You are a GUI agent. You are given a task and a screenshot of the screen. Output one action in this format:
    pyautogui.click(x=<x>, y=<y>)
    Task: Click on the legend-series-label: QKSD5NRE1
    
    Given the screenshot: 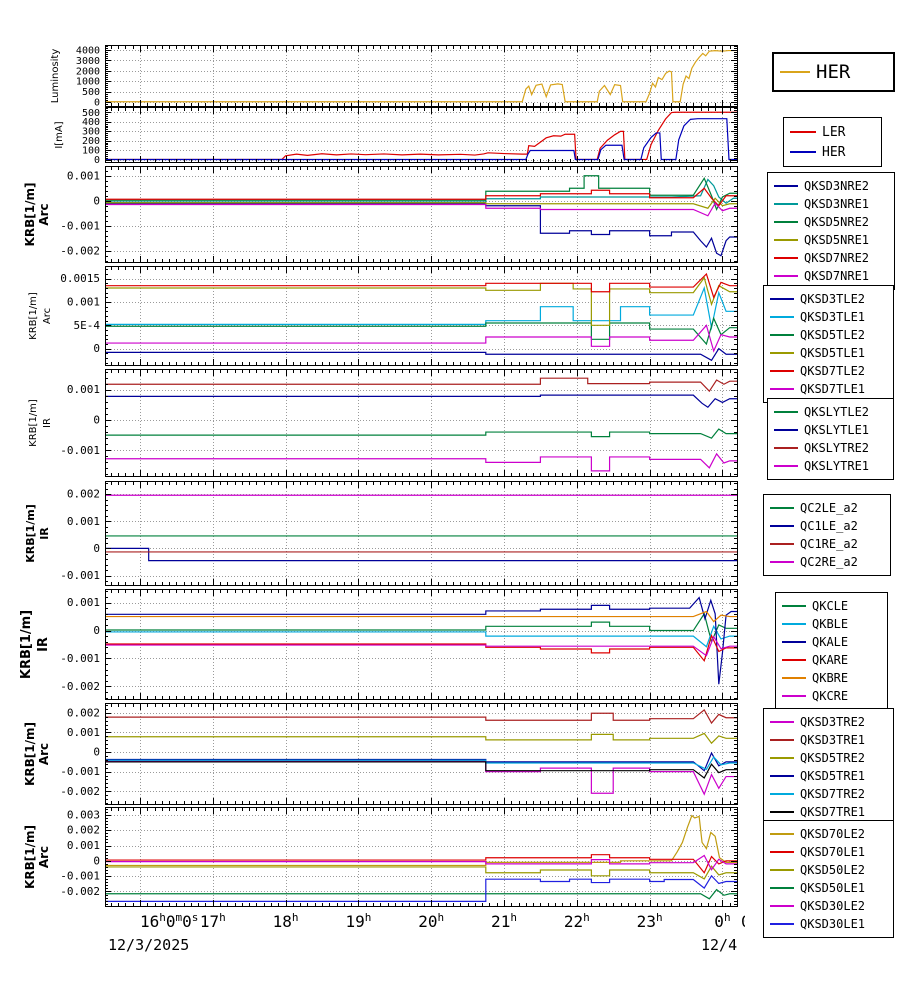 What is the action you would take?
    pyautogui.click(x=837, y=240)
    